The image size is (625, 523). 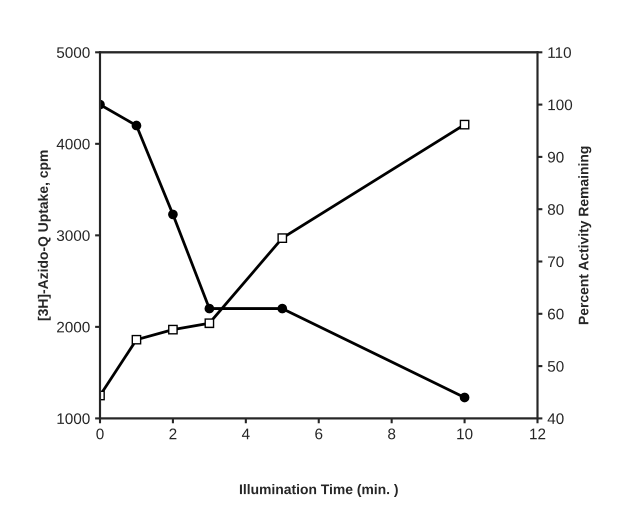 What do you see at coordinates (73, 418) in the screenshot?
I see `y-tick-label: 1000` at bounding box center [73, 418].